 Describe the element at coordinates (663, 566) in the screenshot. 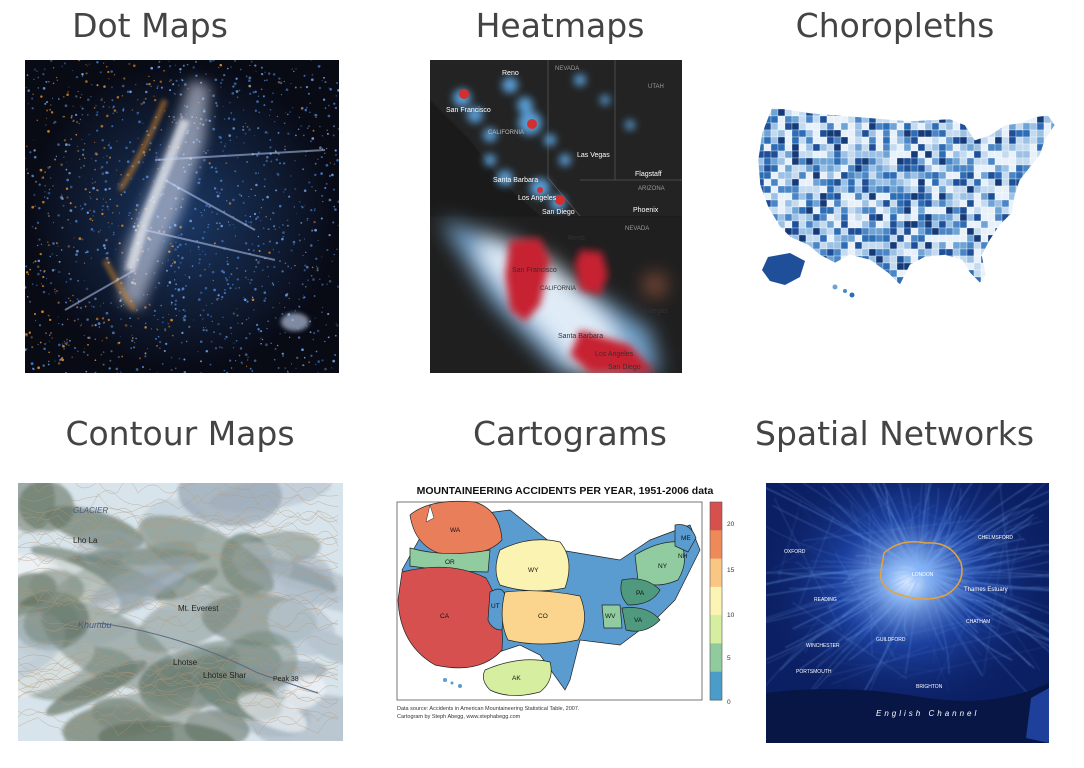

I see `cartogram-state-label: NY` at that location.